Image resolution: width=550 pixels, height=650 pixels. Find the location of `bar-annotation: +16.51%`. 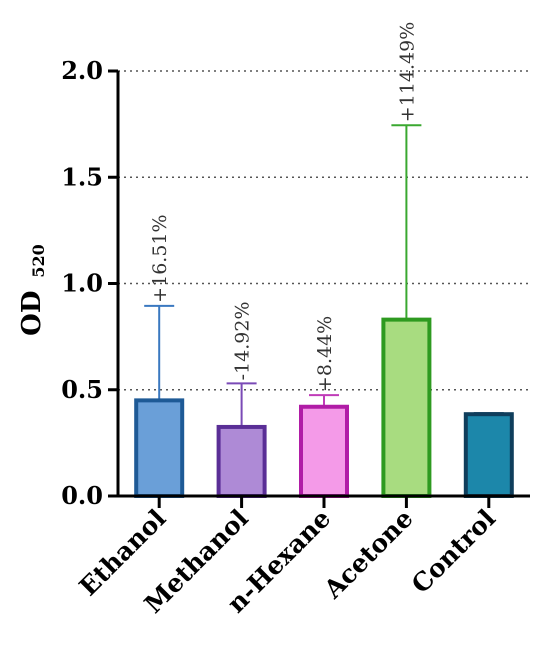

bar-annotation: +16.51% is located at coordinates (160, 258).